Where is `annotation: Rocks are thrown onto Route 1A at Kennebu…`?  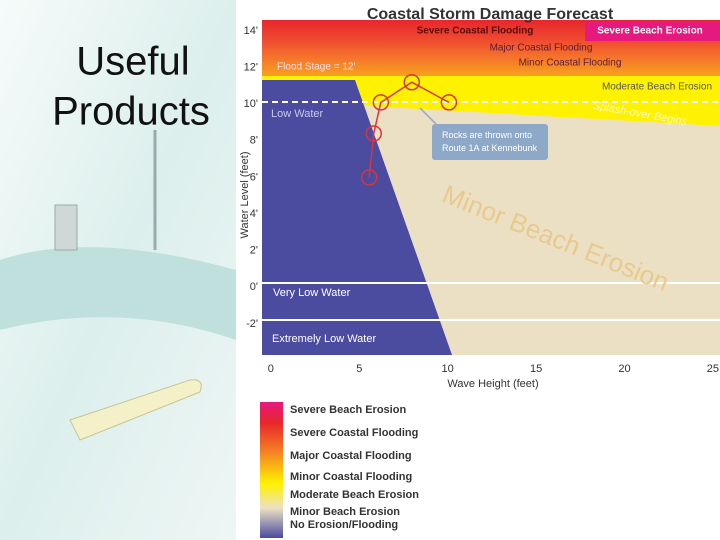
annotation: Rocks are thrown onto Route 1A at Kennebu… is located at coordinates (490, 141).